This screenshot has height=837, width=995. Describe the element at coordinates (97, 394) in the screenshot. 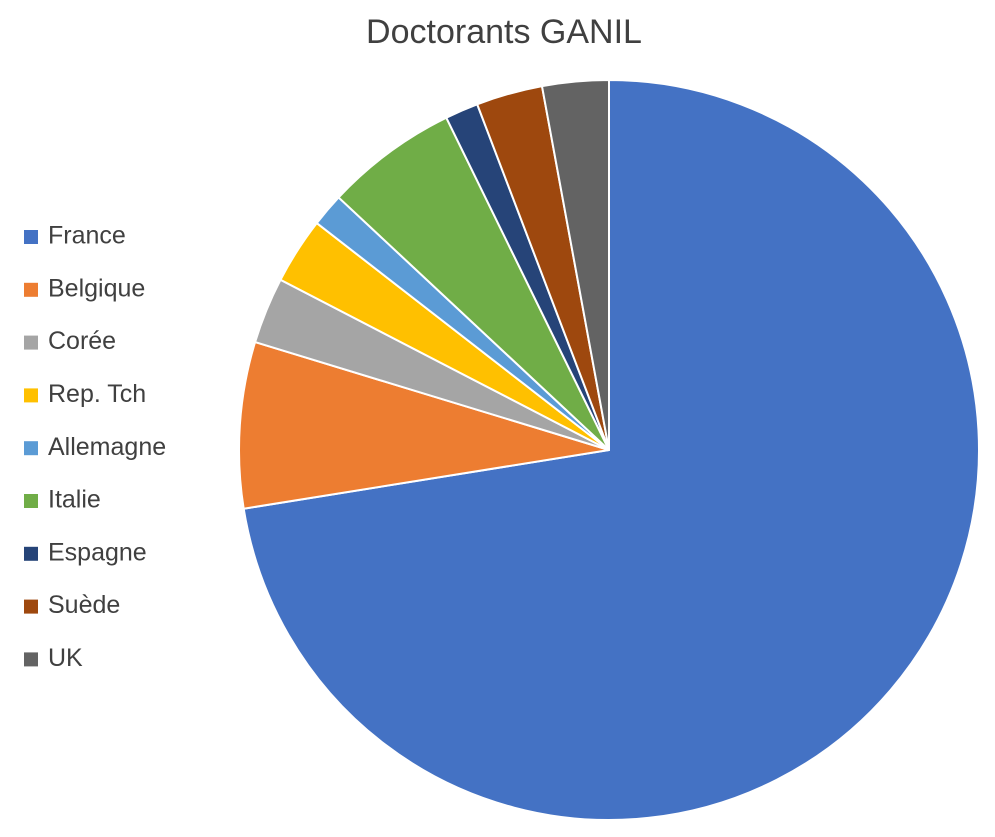

I see `legend-label: Rep. Tch` at that location.